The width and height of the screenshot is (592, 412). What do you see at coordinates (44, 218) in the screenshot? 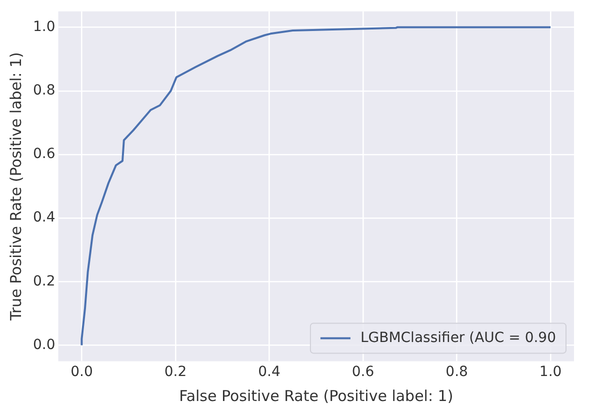
I see `y-tick-label: 0.4` at bounding box center [44, 218].